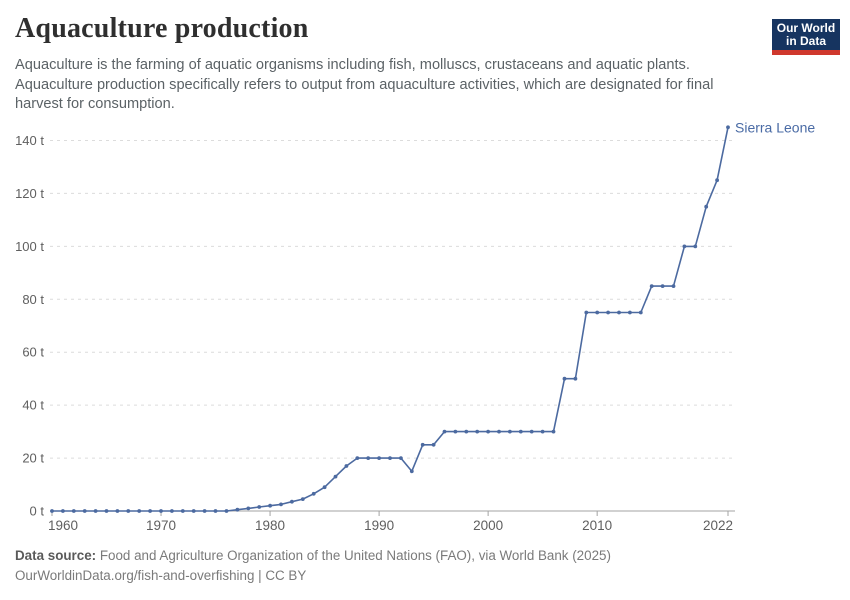 The image size is (850, 600). I want to click on x-tick-label: 2022, so click(718, 525).